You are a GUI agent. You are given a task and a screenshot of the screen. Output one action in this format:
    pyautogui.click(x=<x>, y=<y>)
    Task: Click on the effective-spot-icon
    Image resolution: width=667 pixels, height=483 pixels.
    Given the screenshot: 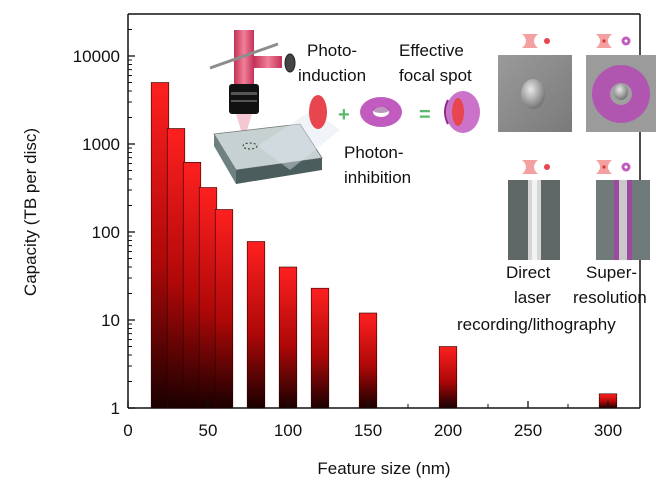 What is the action you would take?
    pyautogui.click(x=462, y=112)
    